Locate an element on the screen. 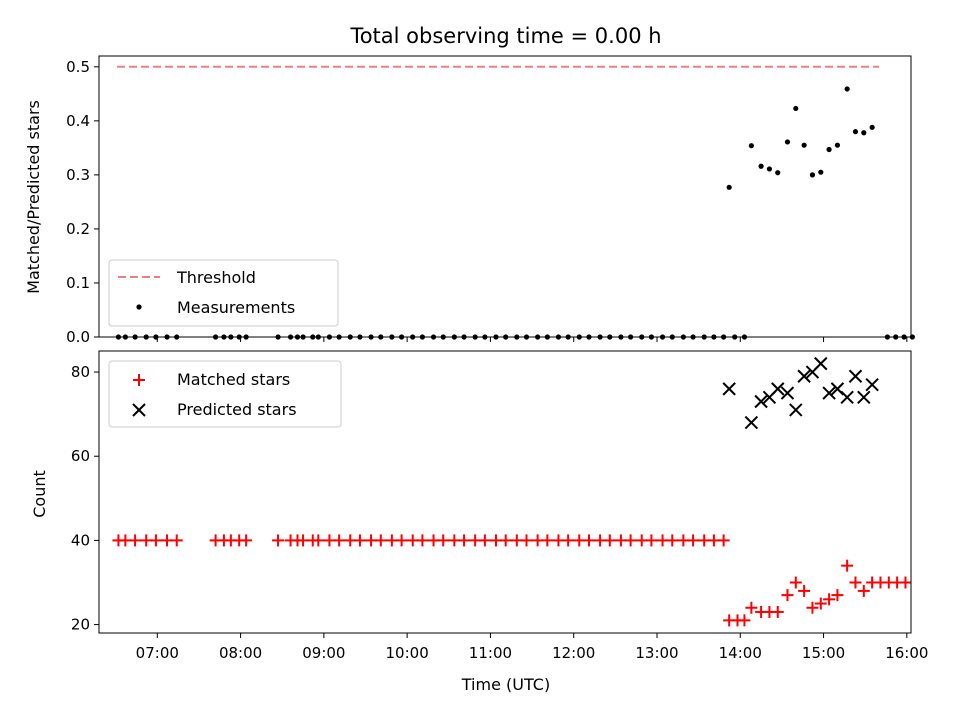  bottom-x-tick-label: 11:00 is located at coordinates (490, 653).